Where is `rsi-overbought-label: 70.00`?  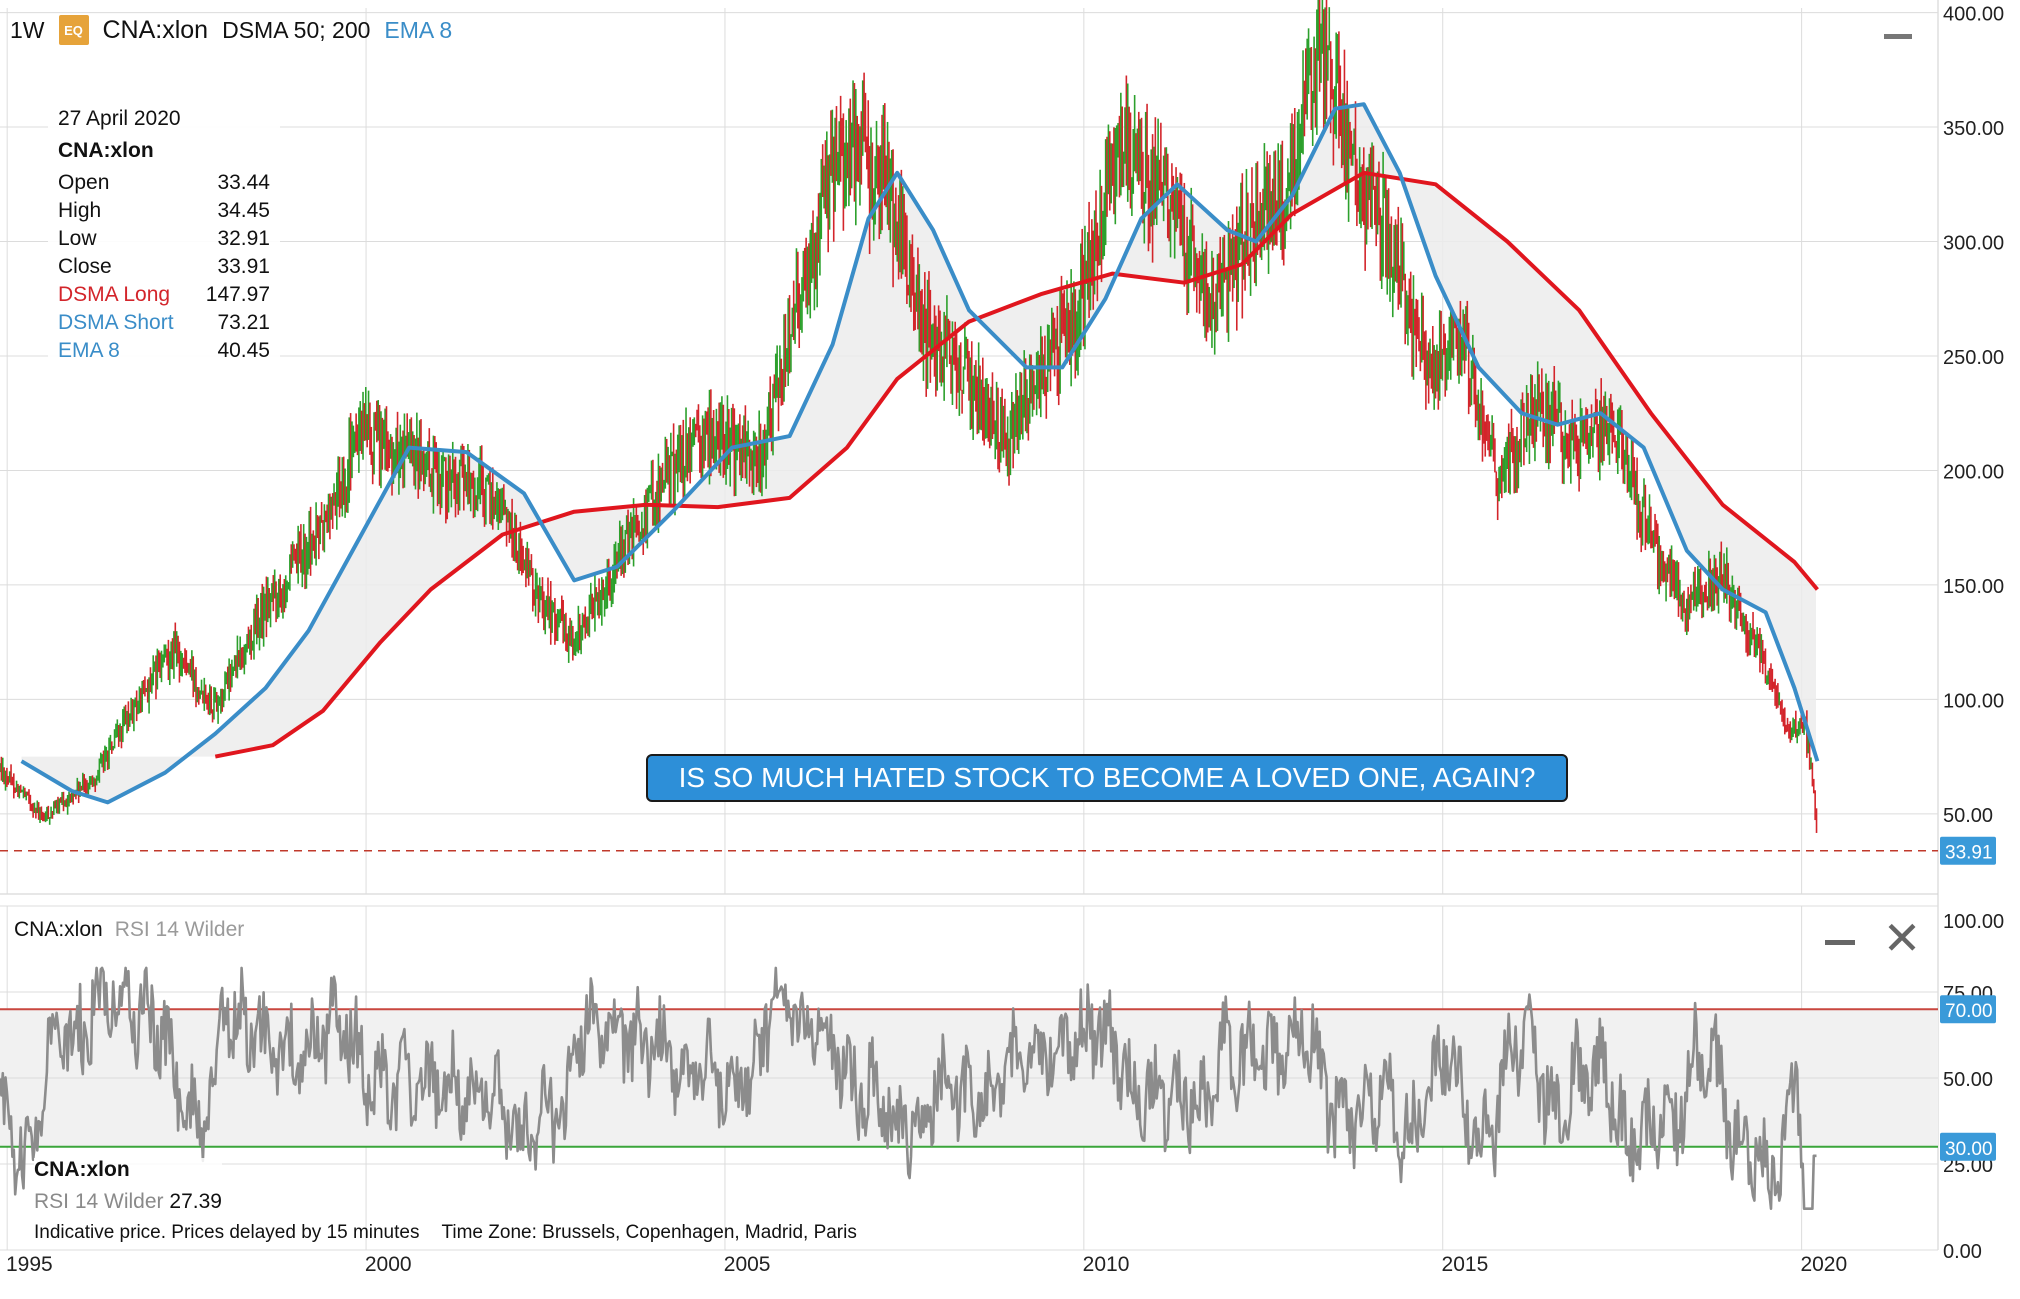
rsi-overbought-label: 70.00 is located at coordinates (1969, 1011).